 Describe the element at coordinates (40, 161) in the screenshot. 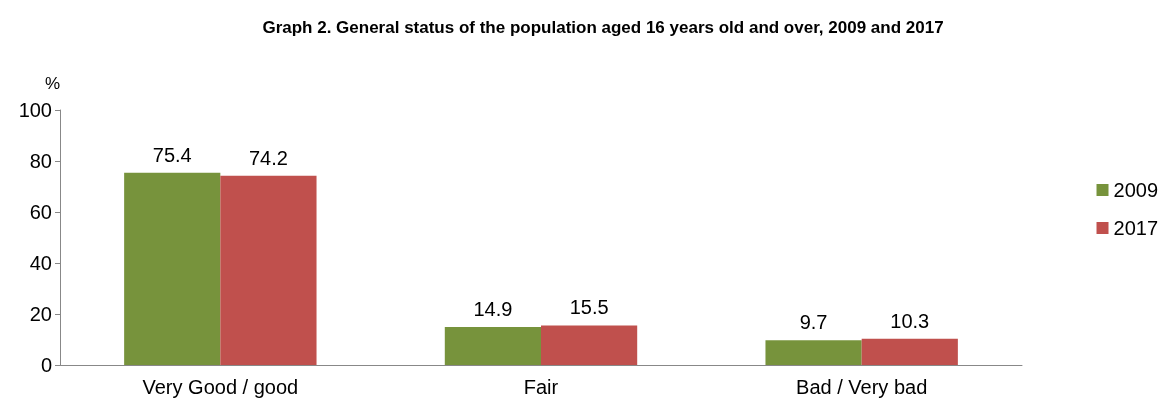

I see `y-tick-label: 80` at that location.